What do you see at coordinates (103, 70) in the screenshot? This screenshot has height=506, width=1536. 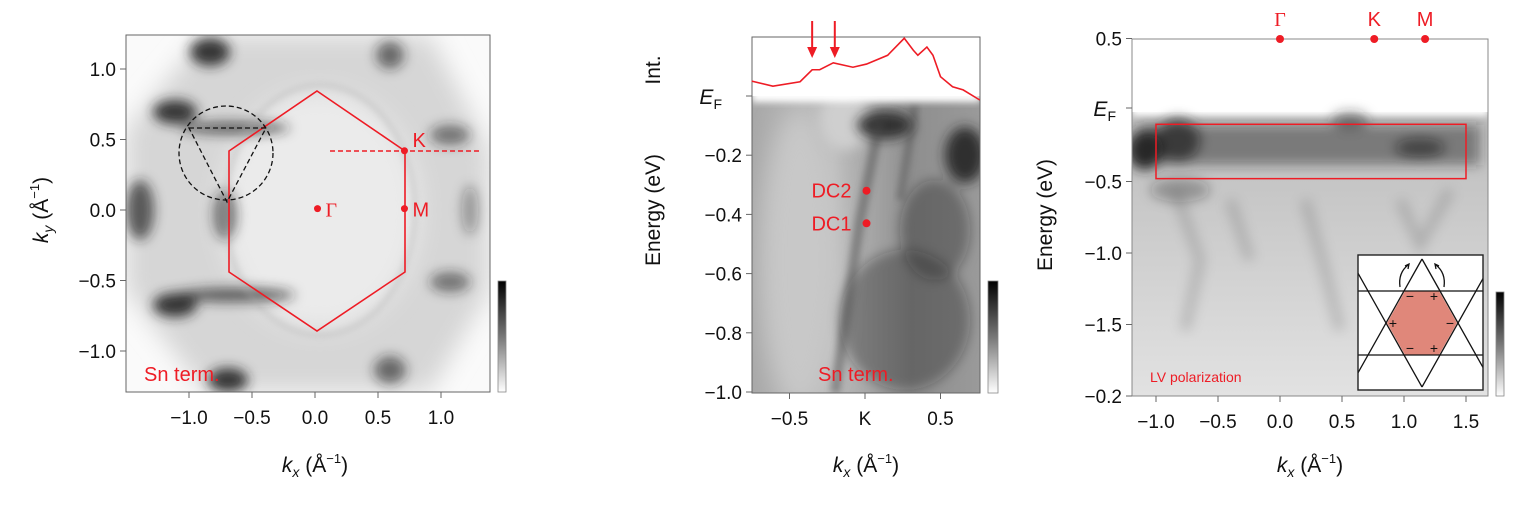 I see `y-tick-label: 1.0` at bounding box center [103, 70].